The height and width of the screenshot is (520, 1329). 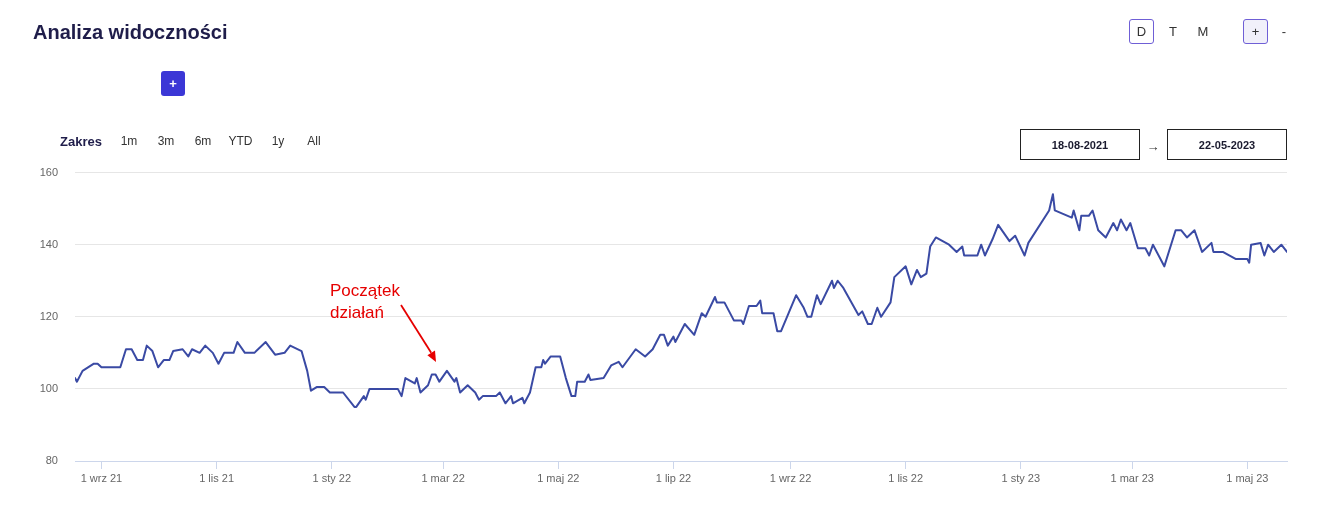 I want to click on x-tick-label: 1 maj 22, so click(x=558, y=477).